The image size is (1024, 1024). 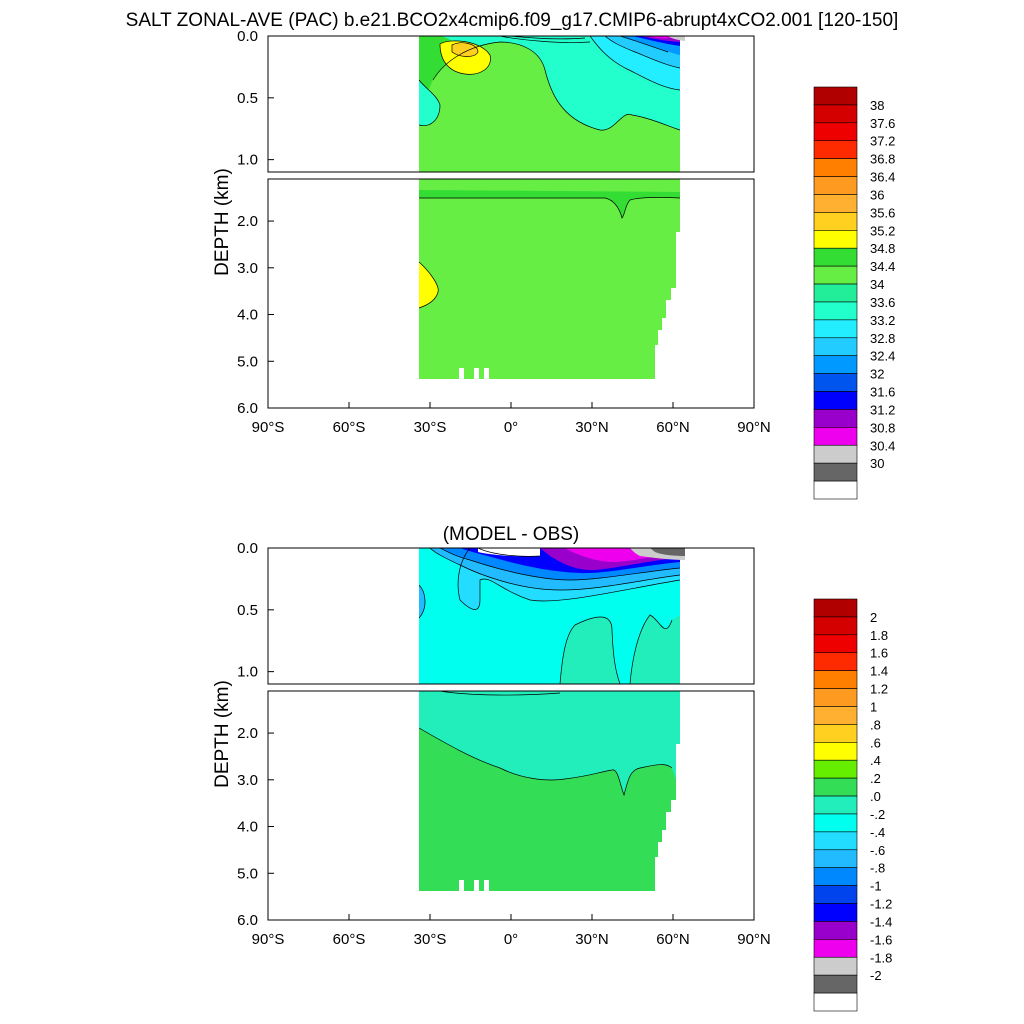 I want to click on x-tick-label: 90°S, so click(x=268, y=427).